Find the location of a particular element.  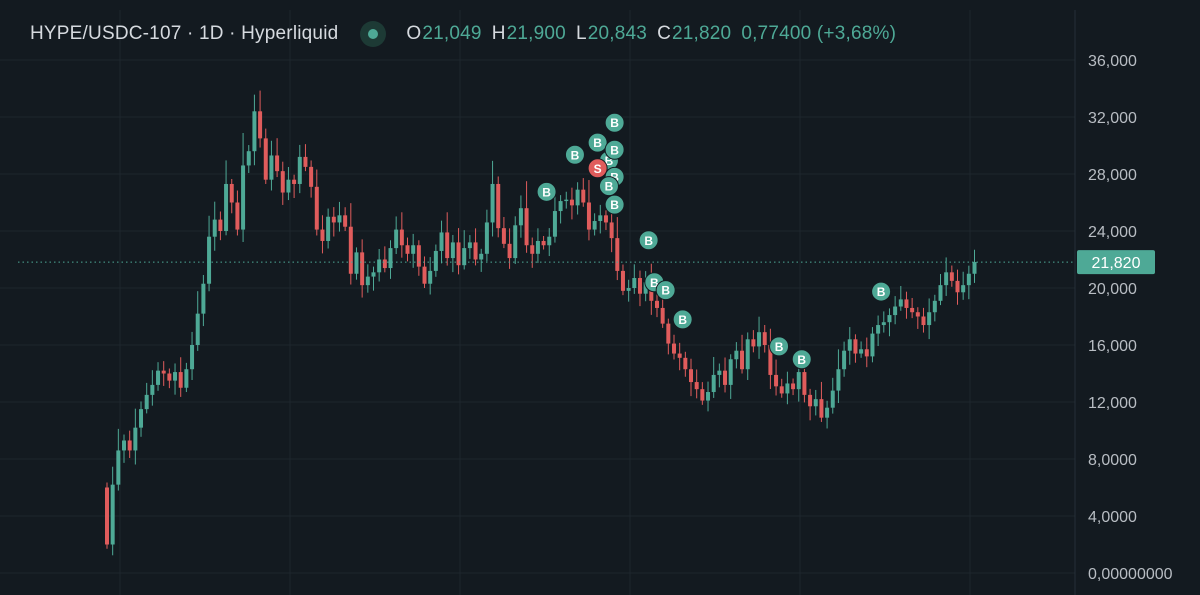

market-status-icon is located at coordinates (373, 34).